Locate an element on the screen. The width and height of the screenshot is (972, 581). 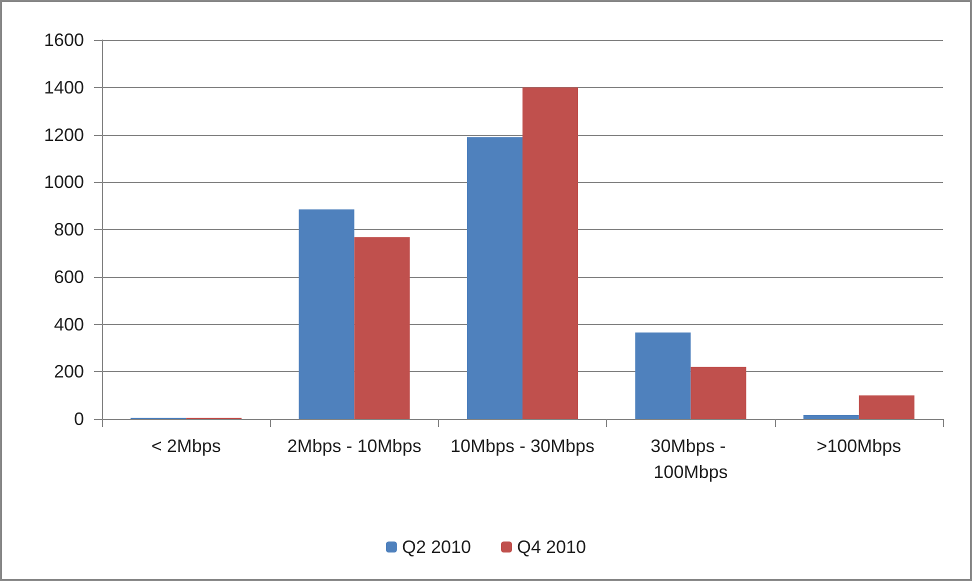
y-tick-label: 400 is located at coordinates (69, 324).